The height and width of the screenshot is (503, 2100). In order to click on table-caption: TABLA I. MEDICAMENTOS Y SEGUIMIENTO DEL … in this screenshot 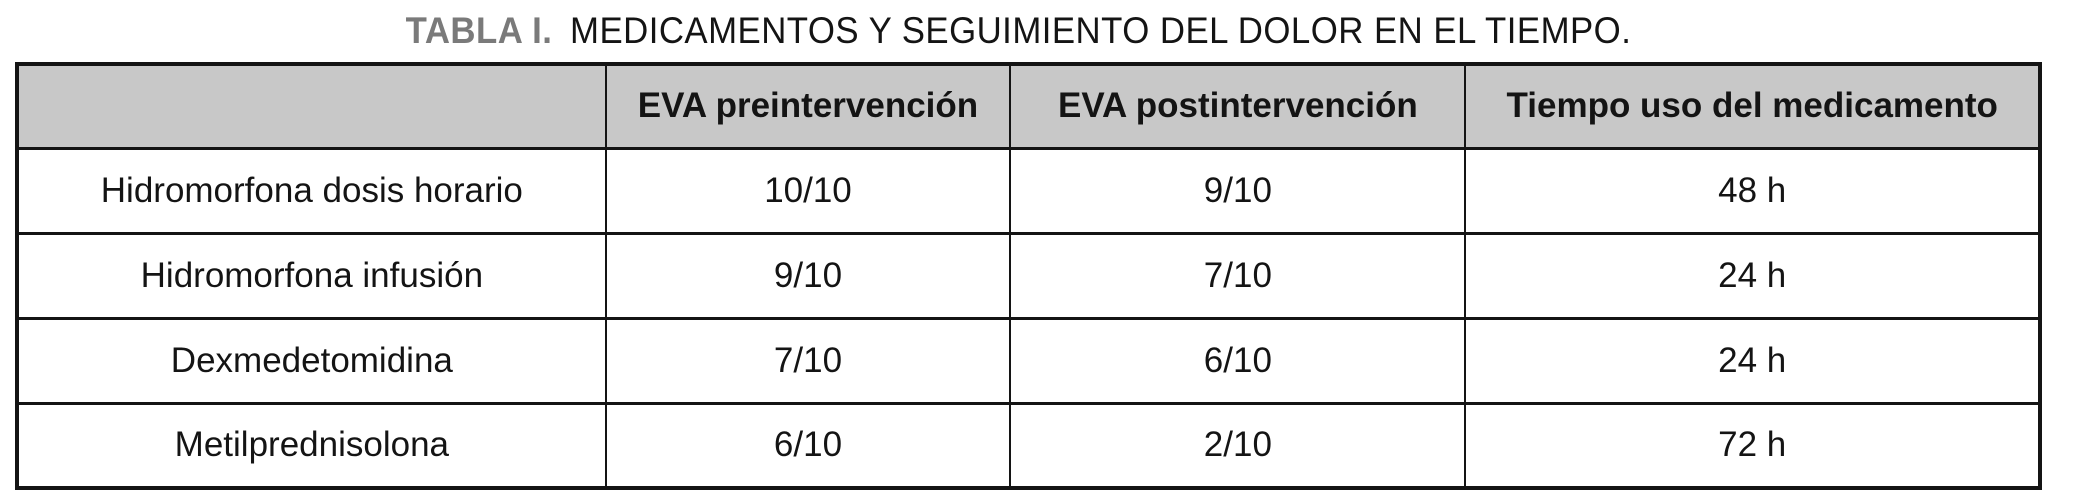, I will do `click(1050, 31)`.